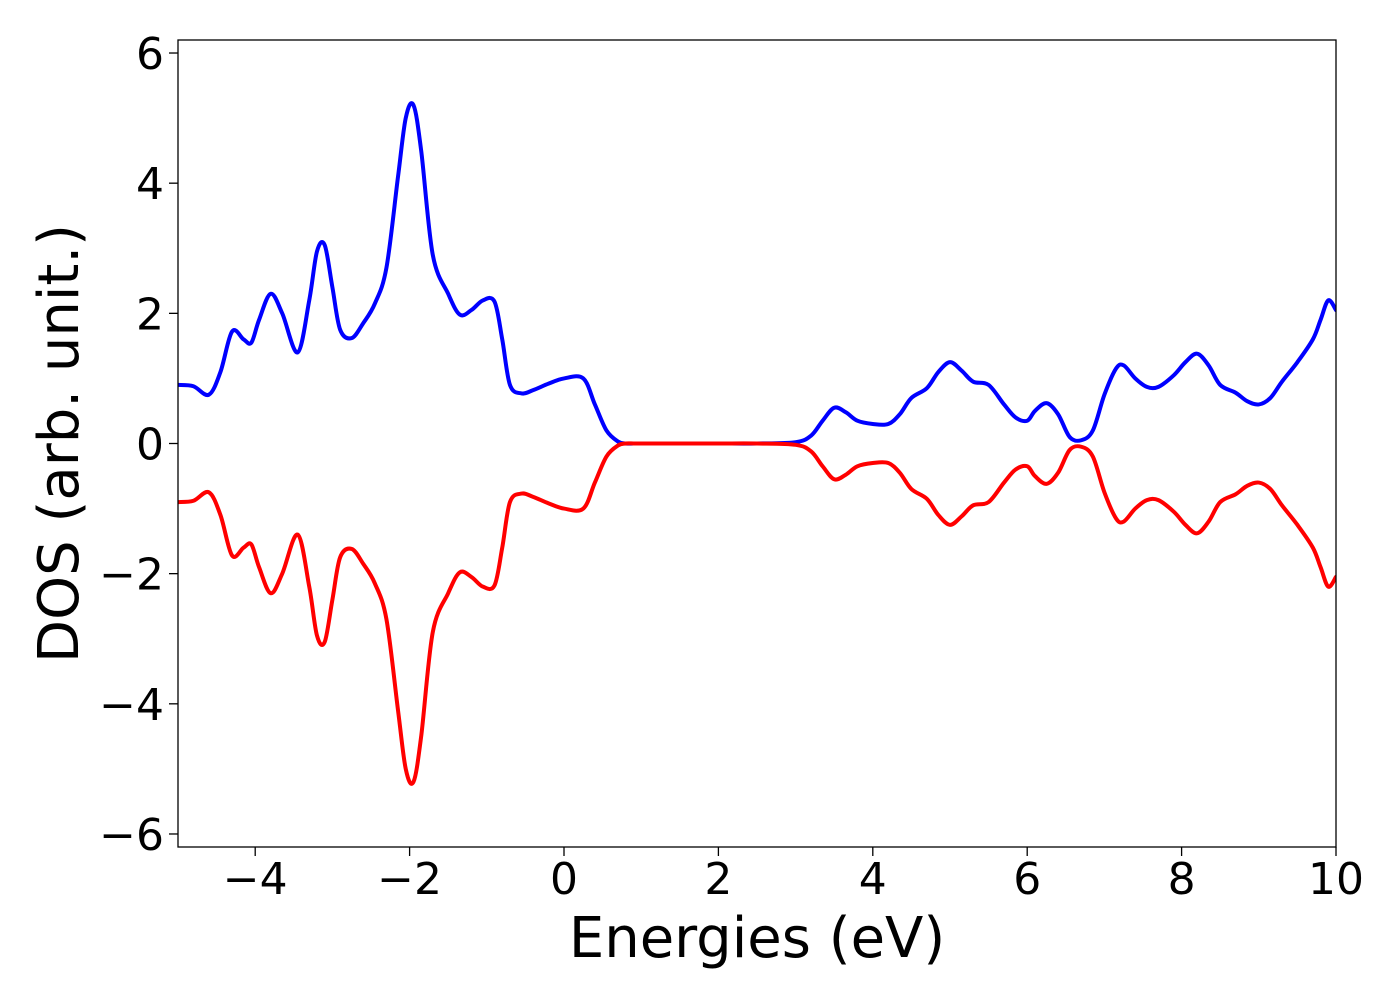 The image size is (1400, 1000). Describe the element at coordinates (131, 575) in the screenshot. I see `y-tick-label: −2` at that location.